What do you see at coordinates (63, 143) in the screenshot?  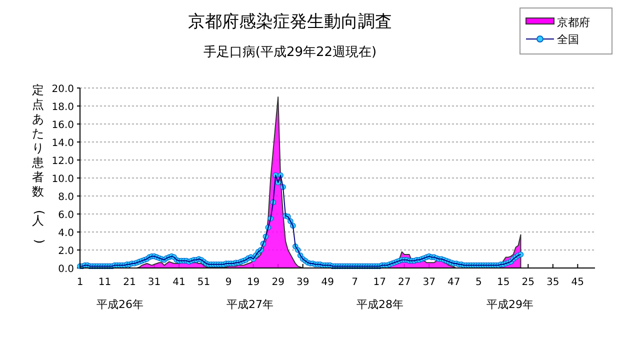 I see `y-tick-label: 14.0` at bounding box center [63, 143].